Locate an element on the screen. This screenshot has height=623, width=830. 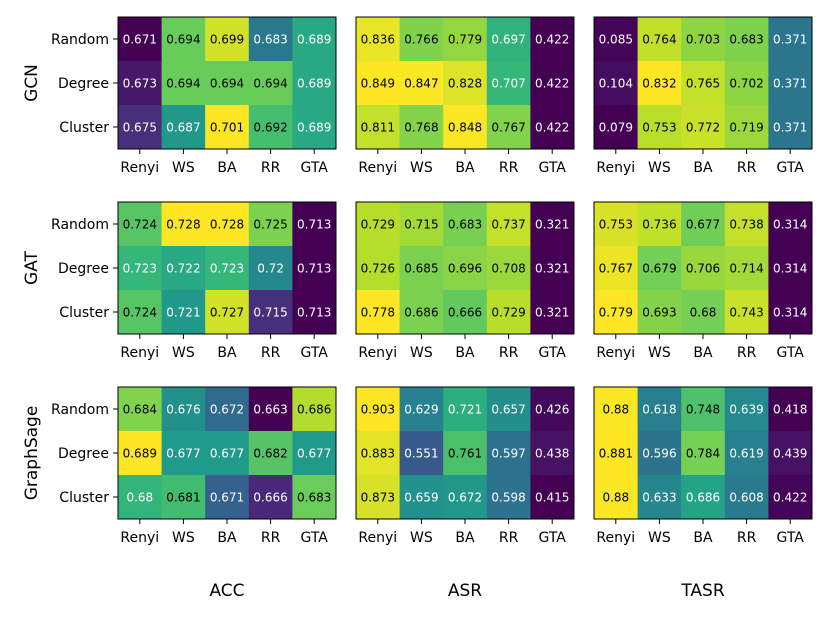
column-group-label: ACC is located at coordinates (226, 591).